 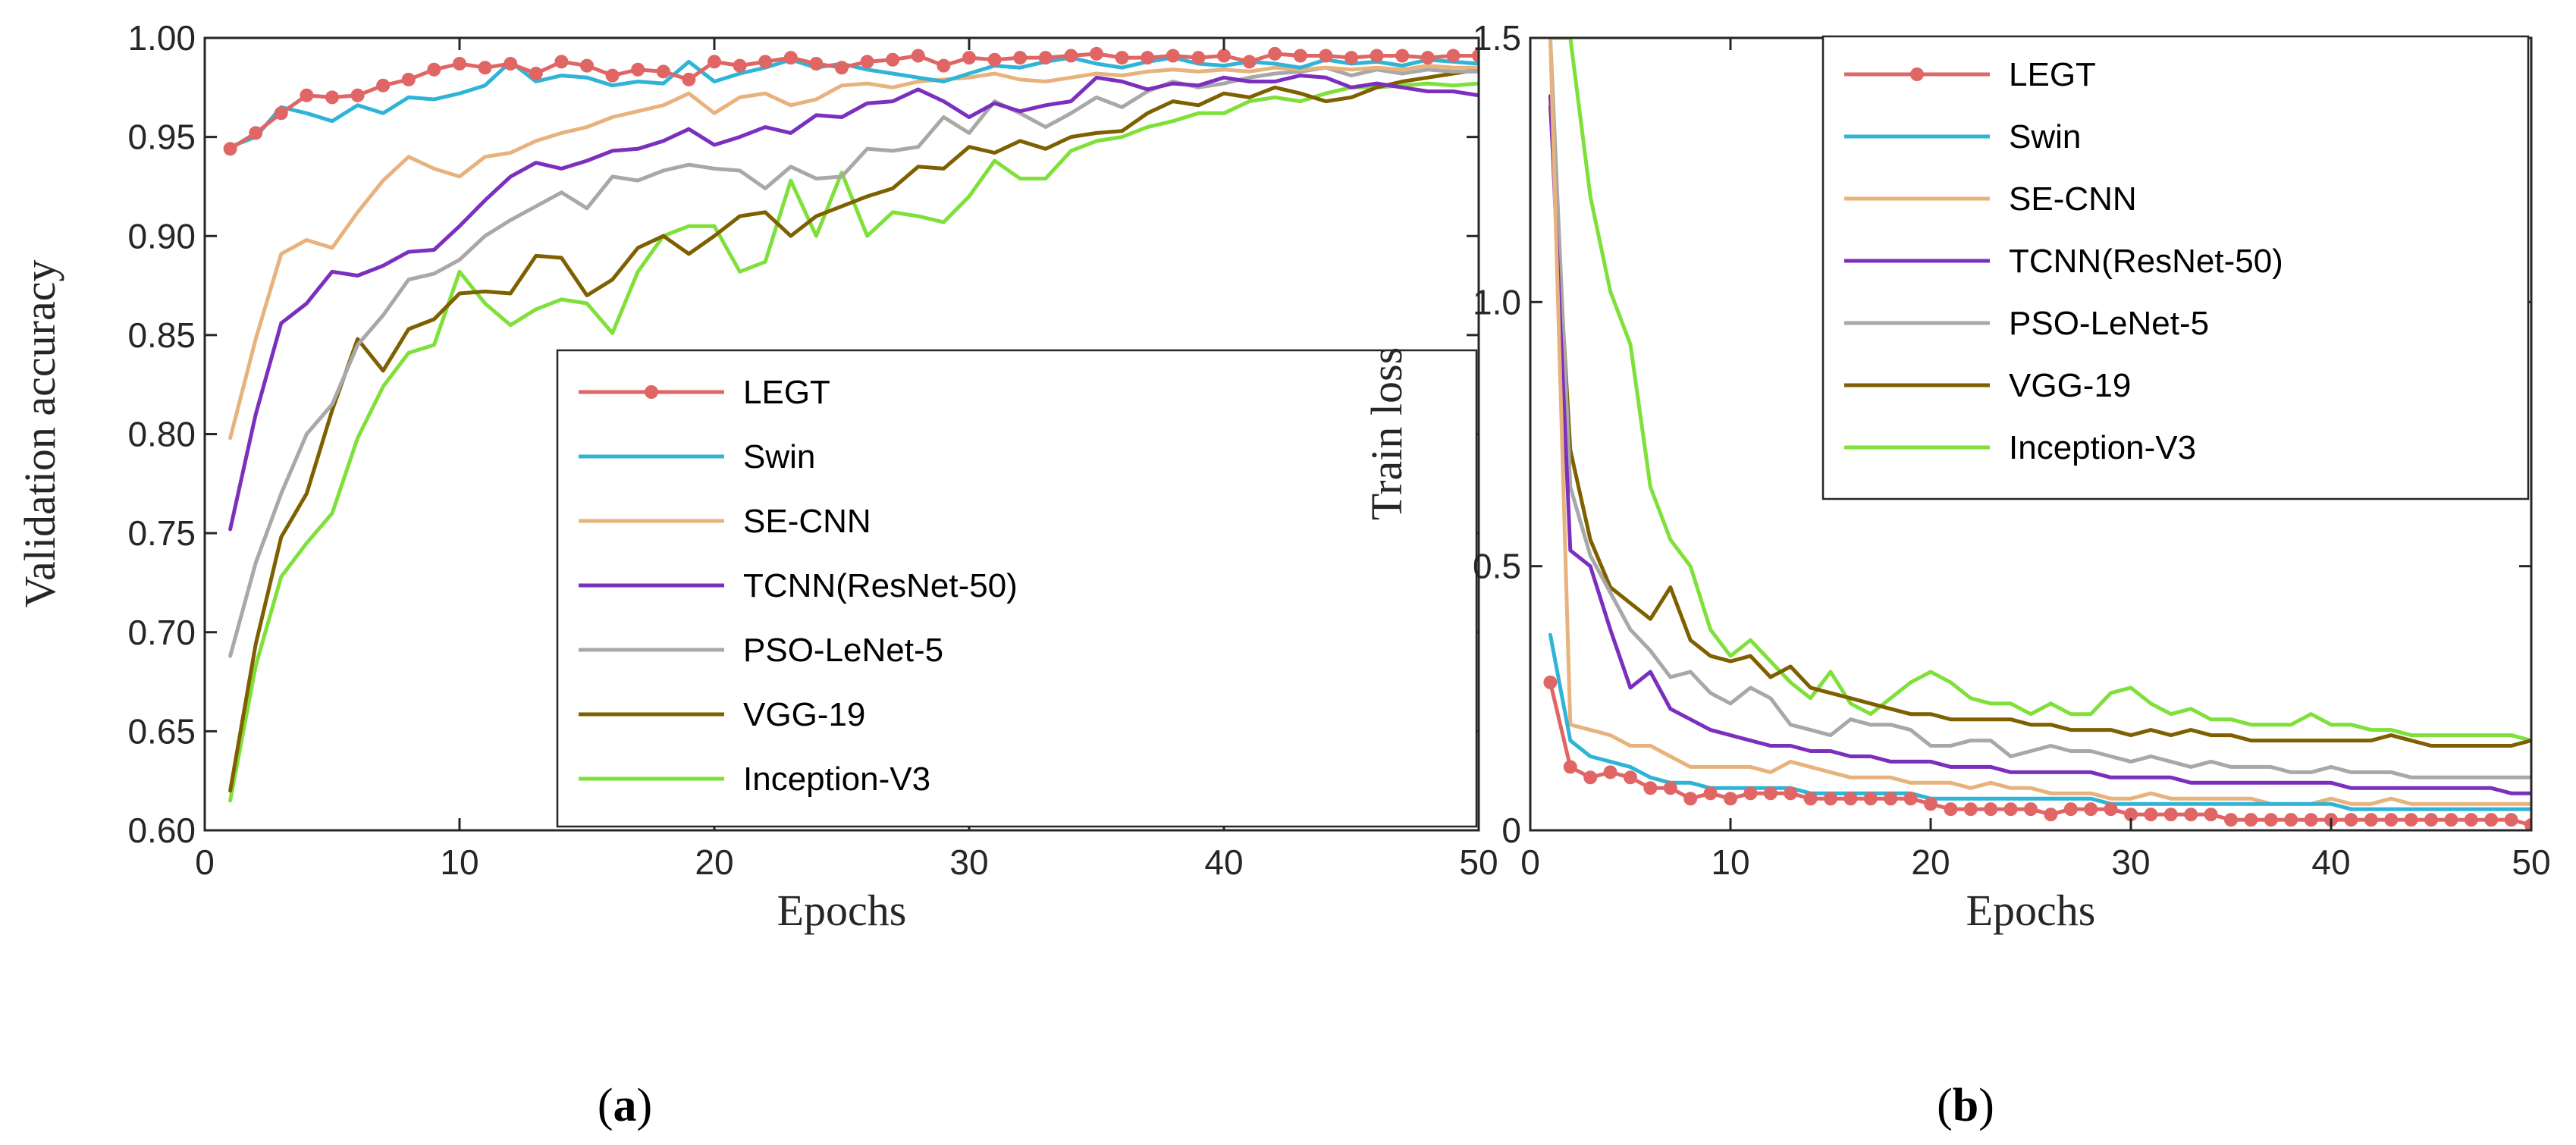 What do you see at coordinates (836, 779) in the screenshot?
I see `panel-a-legend-label-inception-v3: Inception-V3` at bounding box center [836, 779].